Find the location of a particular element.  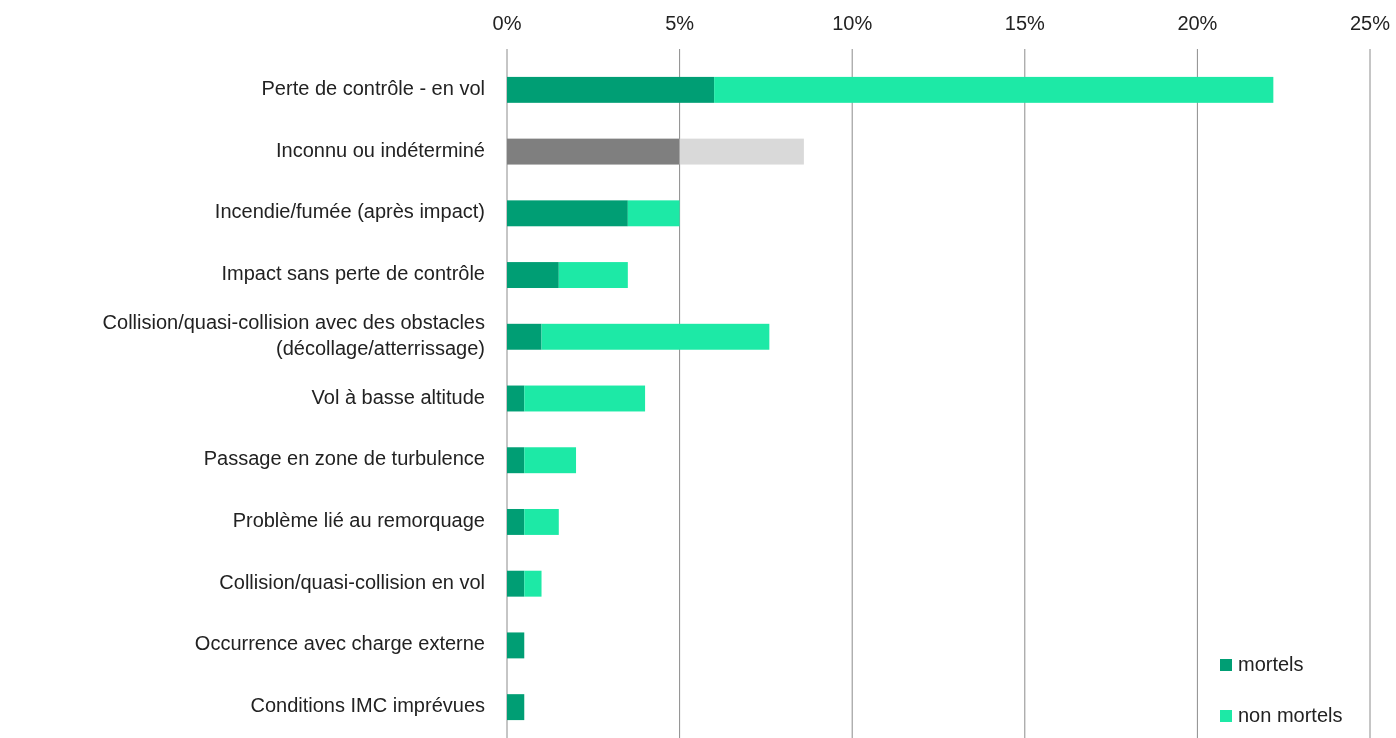

y-tick-label: Incendie/fumée (après impact) is located at coordinates (349, 211).